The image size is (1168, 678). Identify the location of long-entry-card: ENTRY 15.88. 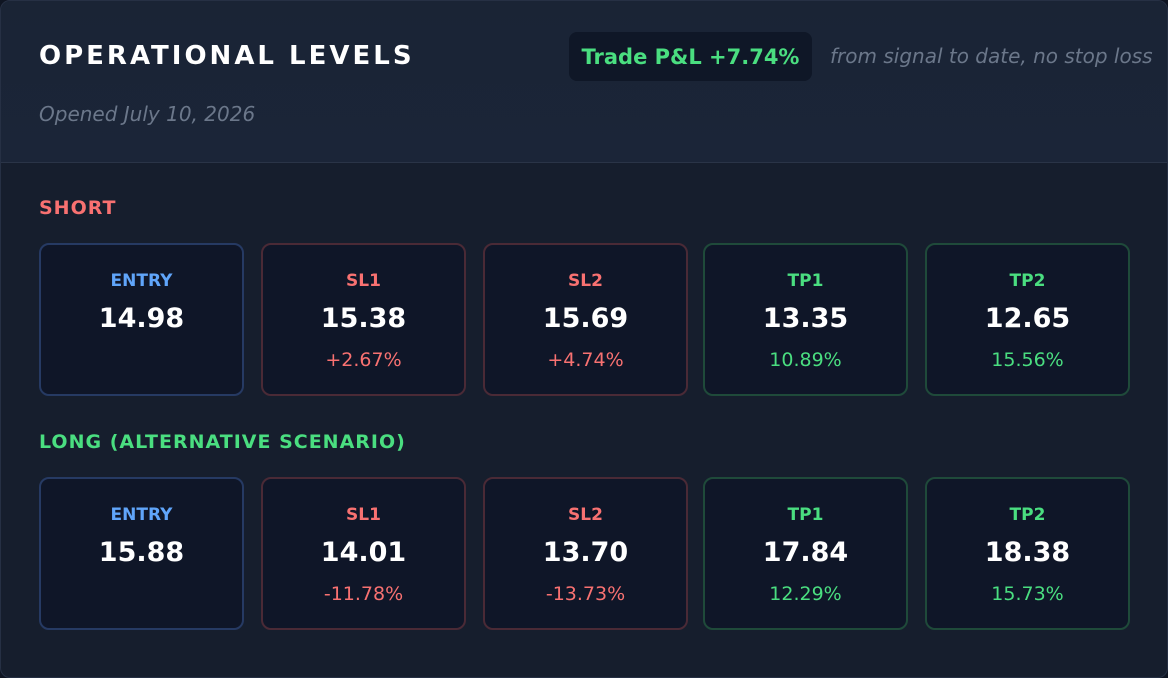
(141, 553).